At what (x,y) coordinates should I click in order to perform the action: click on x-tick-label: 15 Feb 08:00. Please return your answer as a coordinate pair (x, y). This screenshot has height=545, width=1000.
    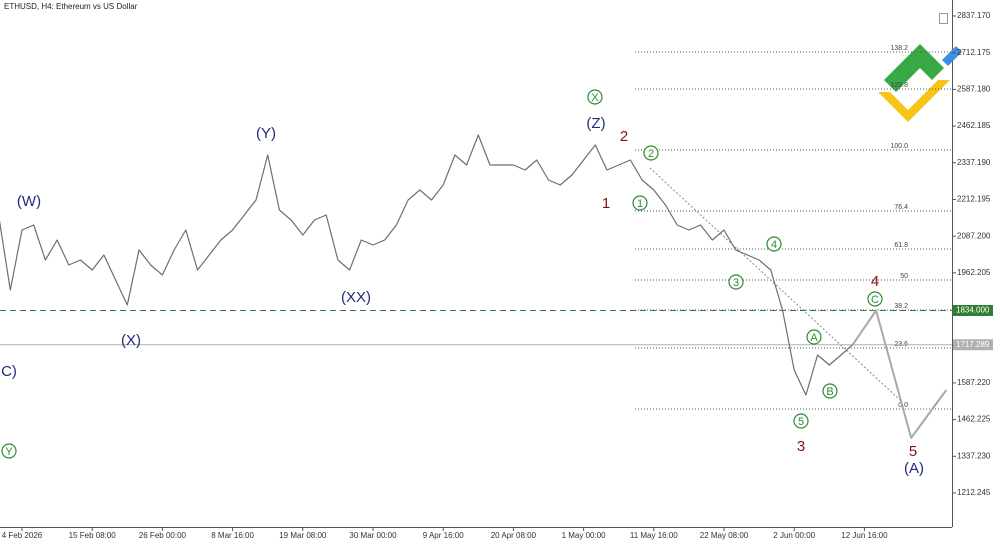
    Looking at the image, I should click on (93, 535).